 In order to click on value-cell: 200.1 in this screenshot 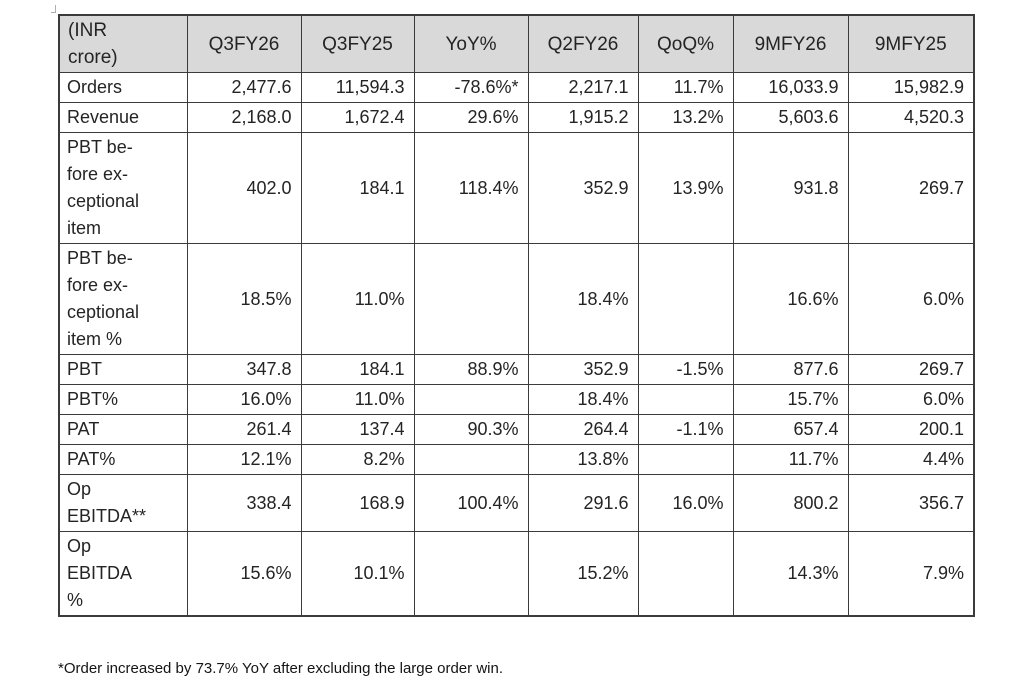, I will do `click(911, 429)`.